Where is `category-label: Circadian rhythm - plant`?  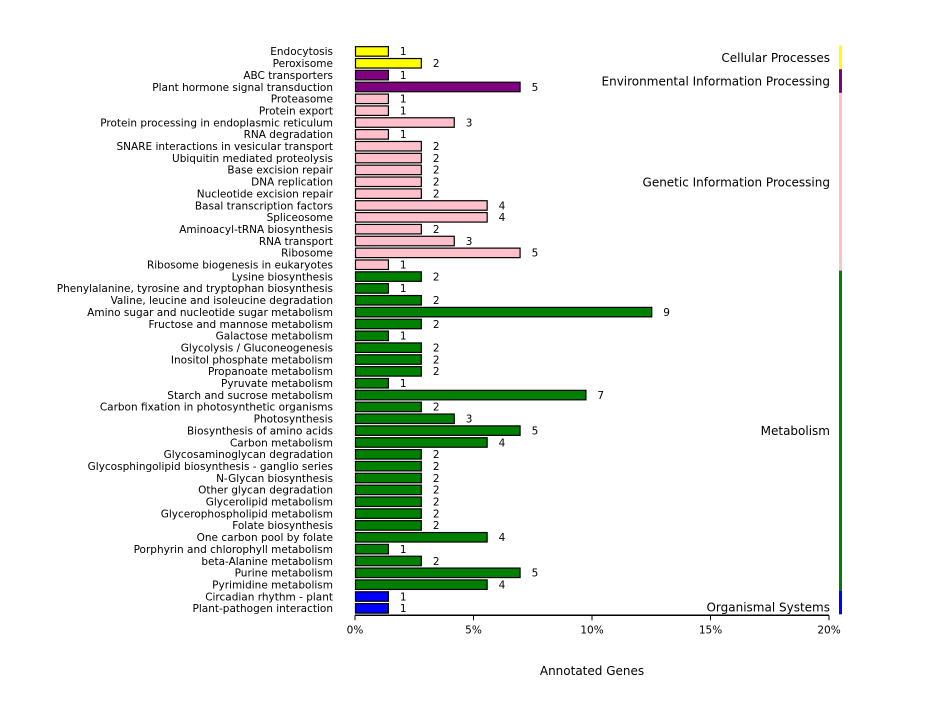 category-label: Circadian rhythm - plant is located at coordinates (269, 597).